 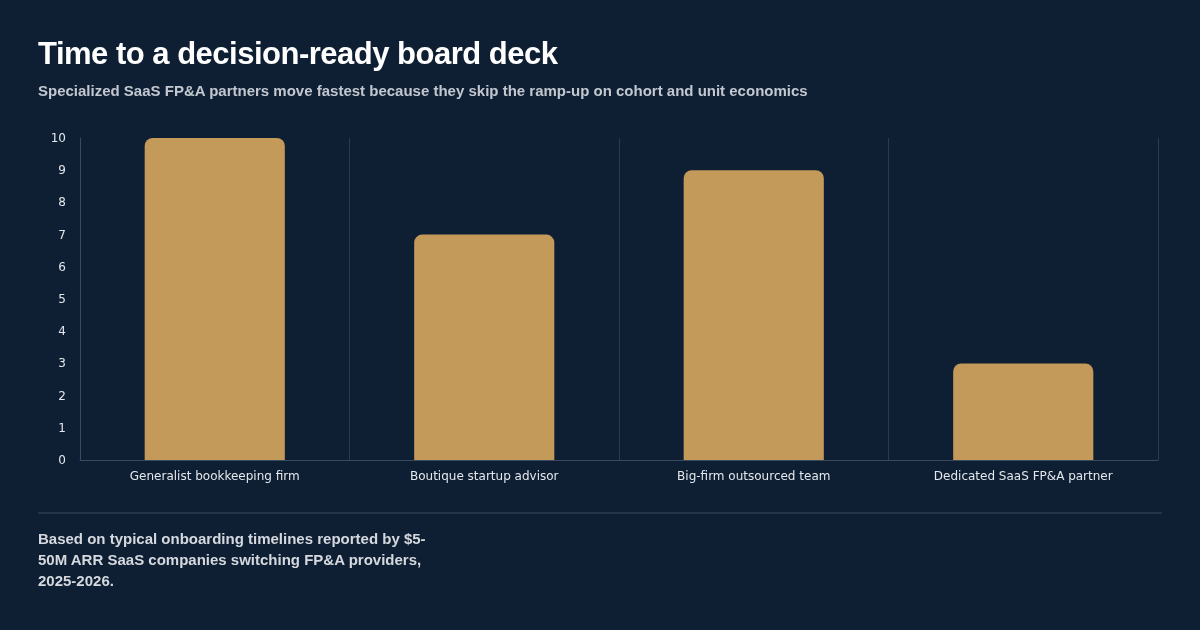 I want to click on x-tick-label: Dedicated SaaS FP&A partner, so click(x=1023, y=476).